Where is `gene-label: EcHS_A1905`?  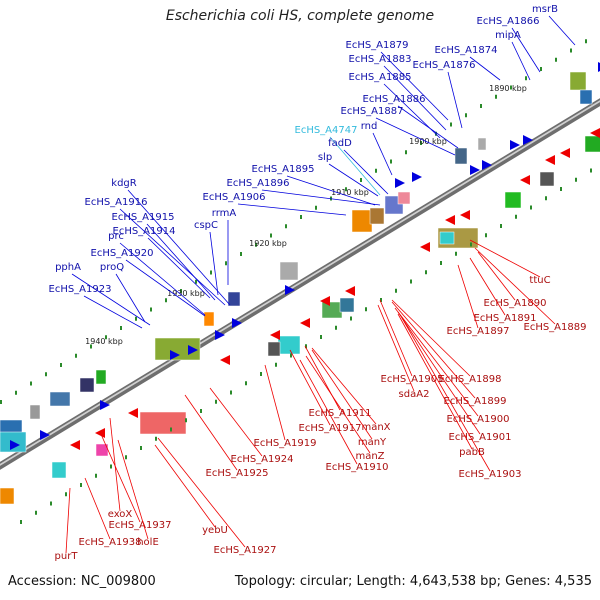
gene-label: EcHS_A1905 is located at coordinates (412, 379).